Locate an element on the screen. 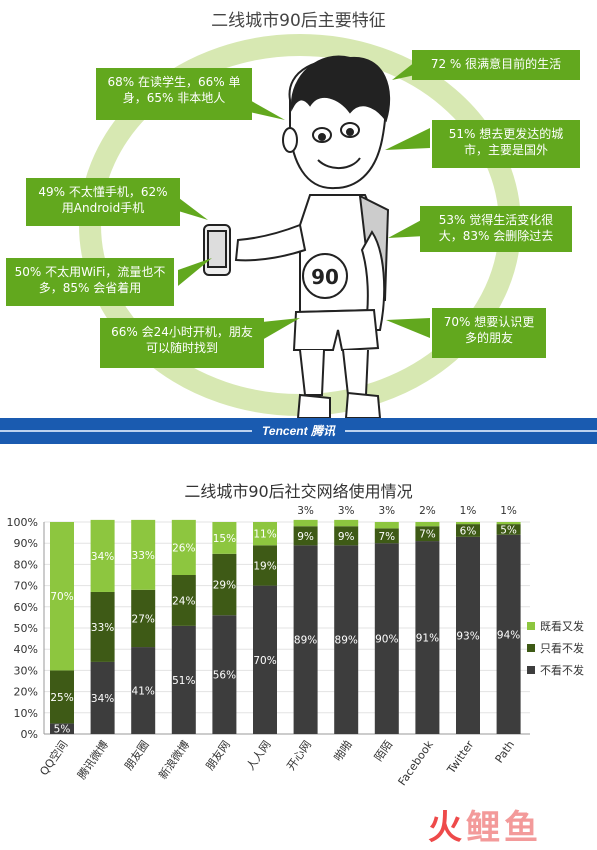 The height and width of the screenshot is (850, 597). callout-friends: 70% 想要认识更多的朋友 is located at coordinates (489, 333).